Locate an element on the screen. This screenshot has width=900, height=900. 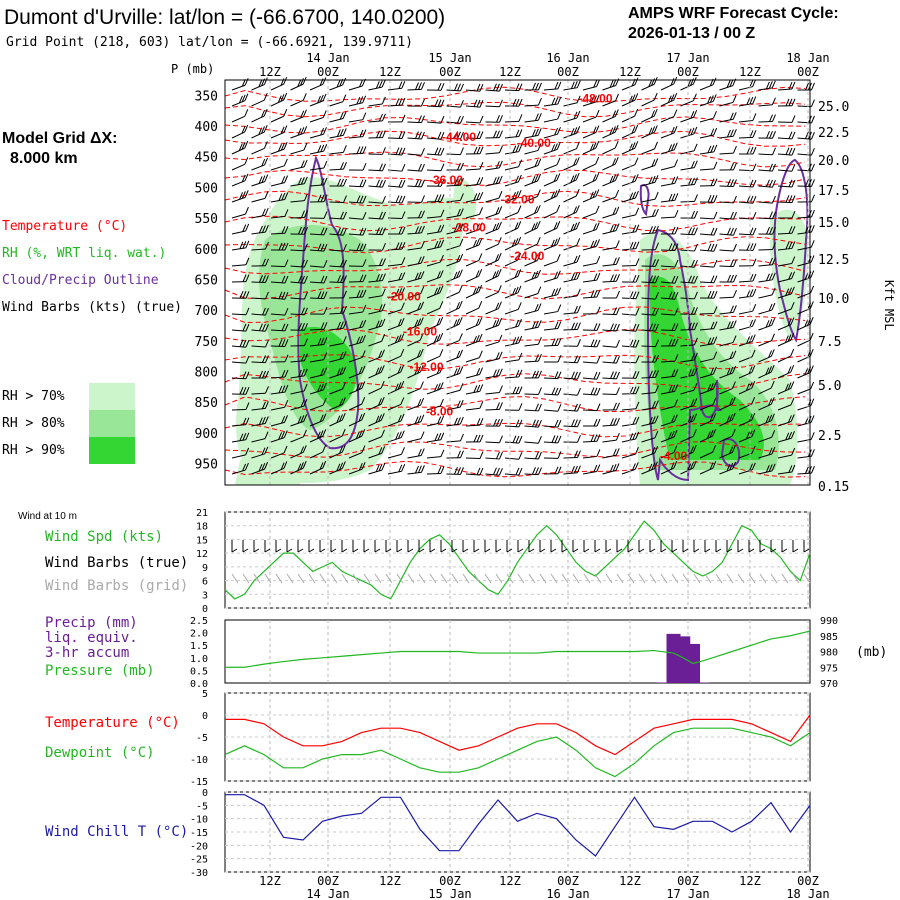
pressure-ytick: 975 is located at coordinates (829, 668).